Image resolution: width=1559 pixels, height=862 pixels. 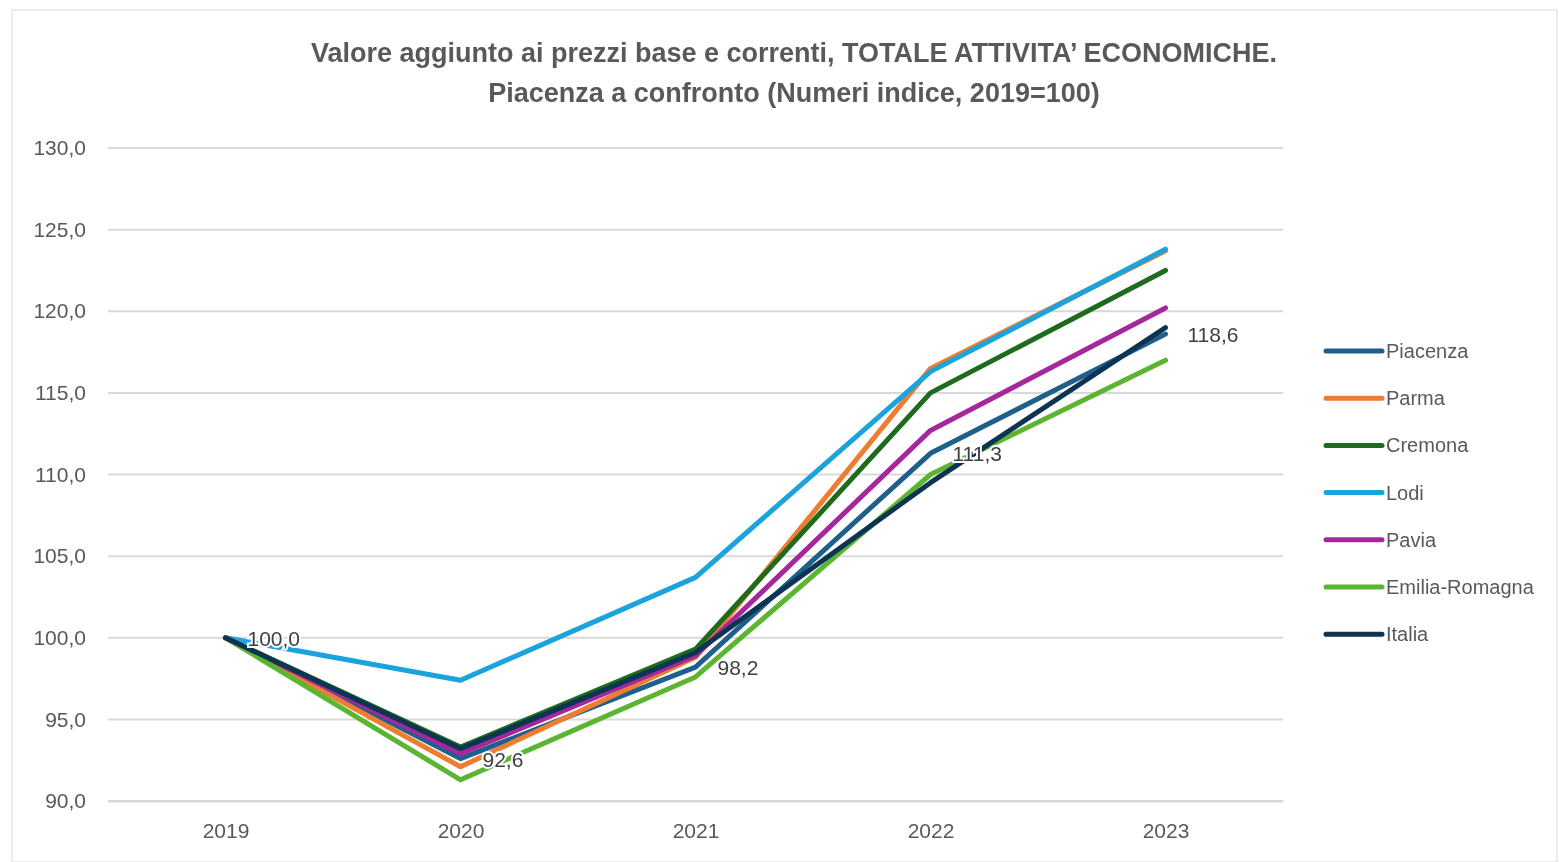 What do you see at coordinates (1213, 335) in the screenshot?
I see `data-label: 118,6` at bounding box center [1213, 335].